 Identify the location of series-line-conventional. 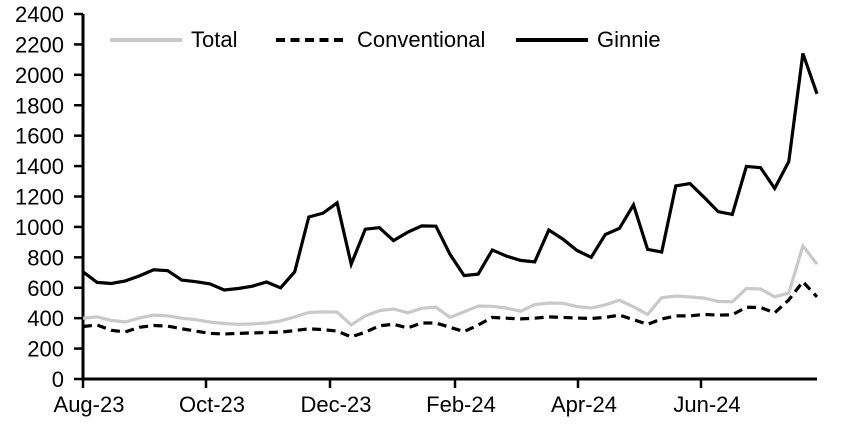
(450, 309).